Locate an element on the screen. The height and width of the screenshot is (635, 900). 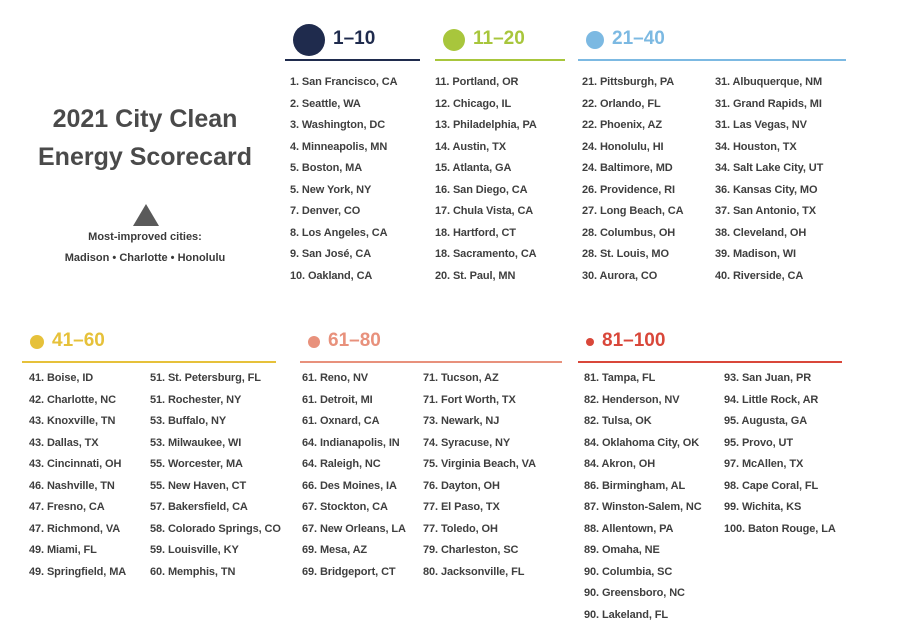
city-entry: 20. St. Paul, MN is located at coordinates (475, 275).